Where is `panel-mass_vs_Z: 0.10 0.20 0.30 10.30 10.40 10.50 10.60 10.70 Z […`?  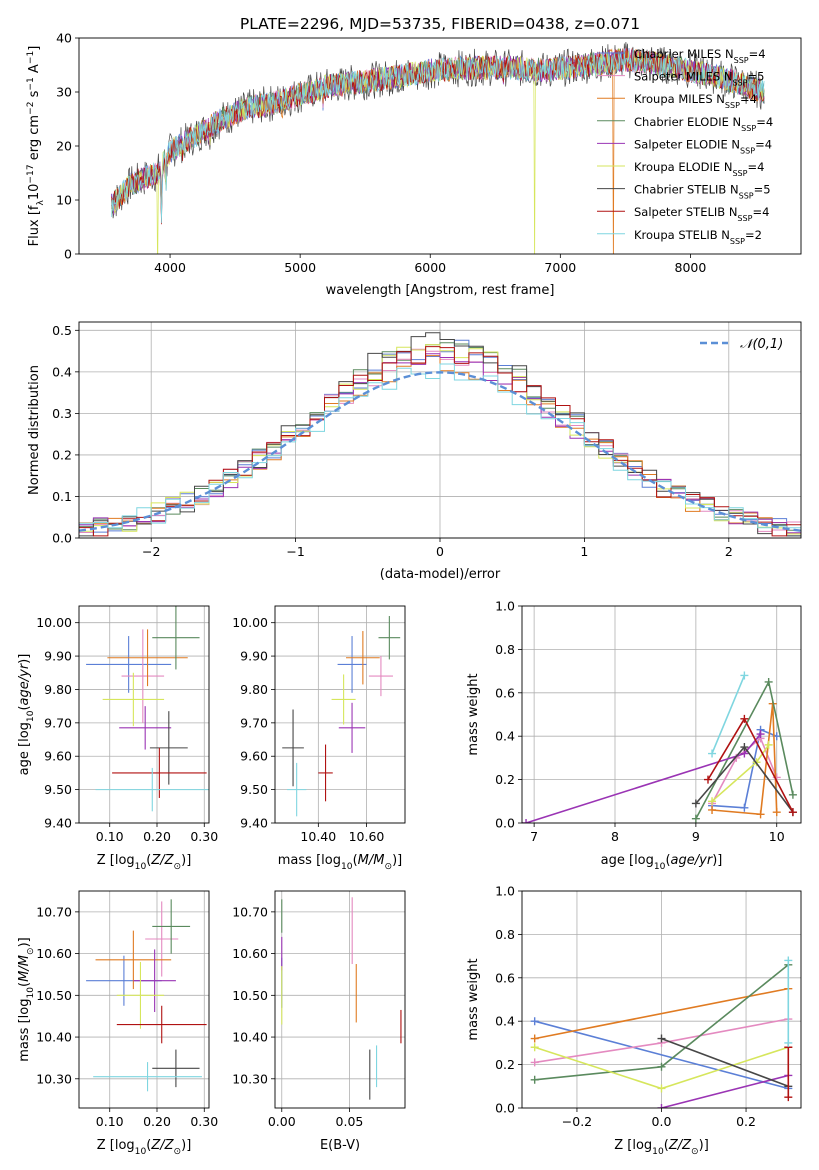 panel-mass_vs_Z: 0.10 0.20 0.30 10.30 10.40 10.50 10.60 10.70 Z [… is located at coordinates (117, 1023).